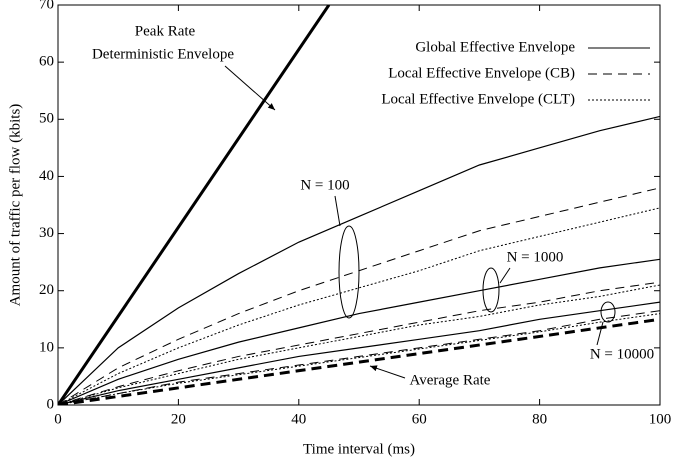 The width and height of the screenshot is (676, 466). Describe the element at coordinates (178, 419) in the screenshot. I see `x-tick-label: 20` at that location.